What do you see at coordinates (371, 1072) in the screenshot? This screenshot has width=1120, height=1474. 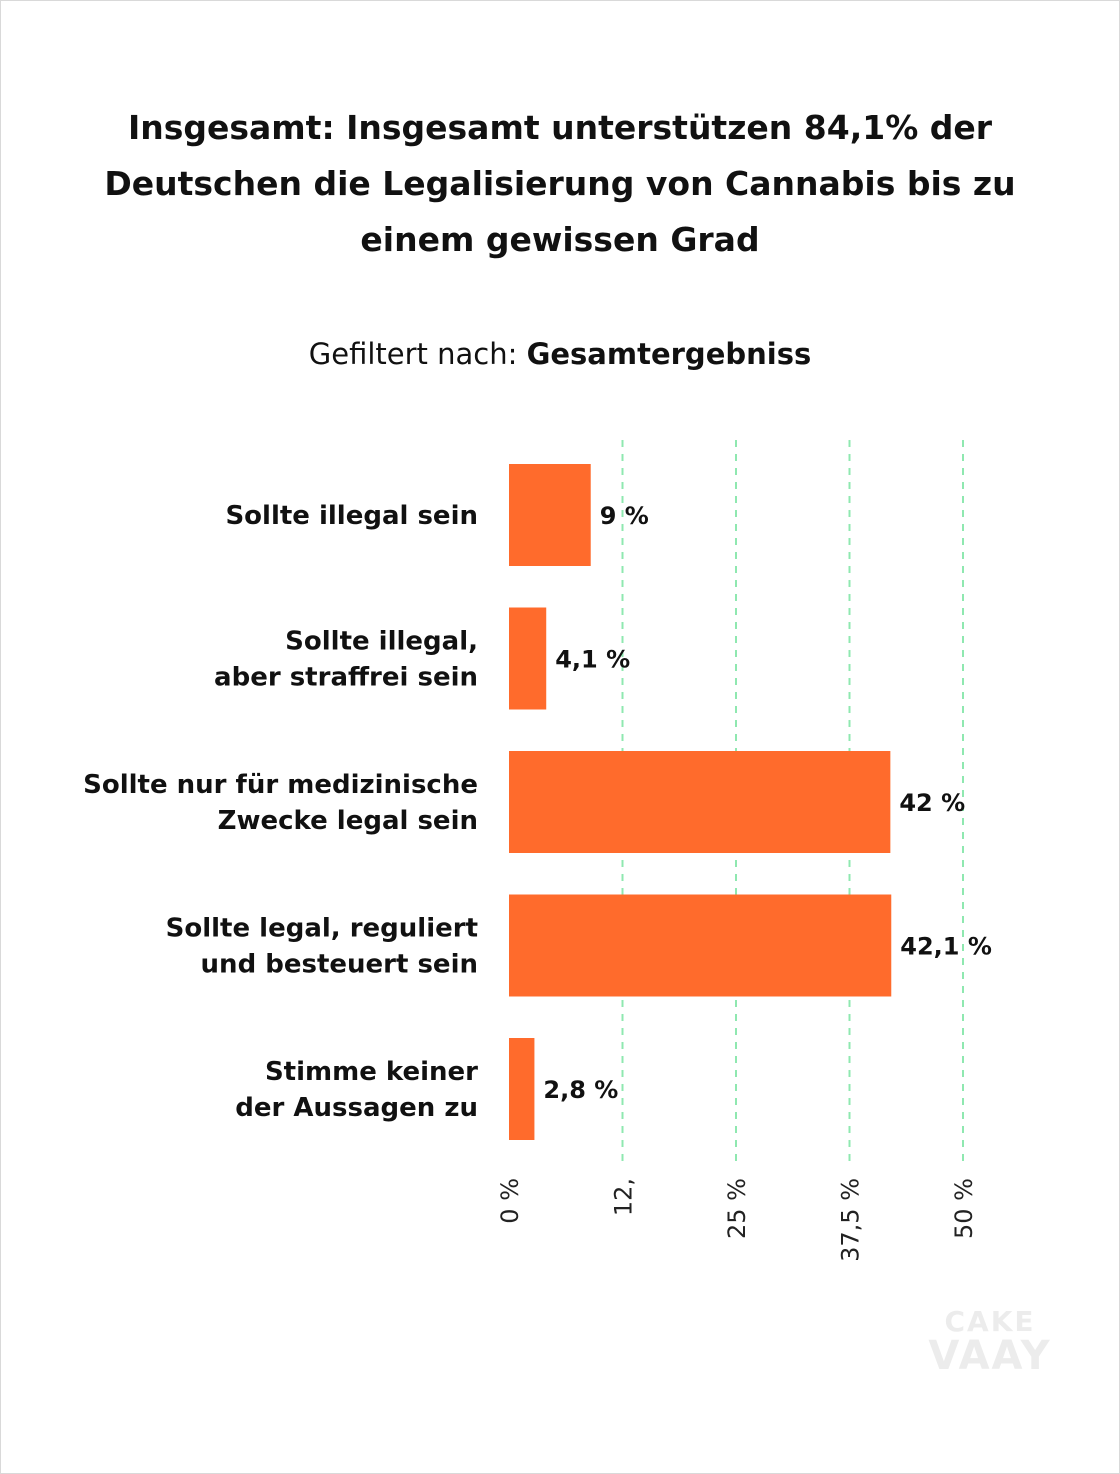 I see `category-label: Stimme keiner` at bounding box center [371, 1072].